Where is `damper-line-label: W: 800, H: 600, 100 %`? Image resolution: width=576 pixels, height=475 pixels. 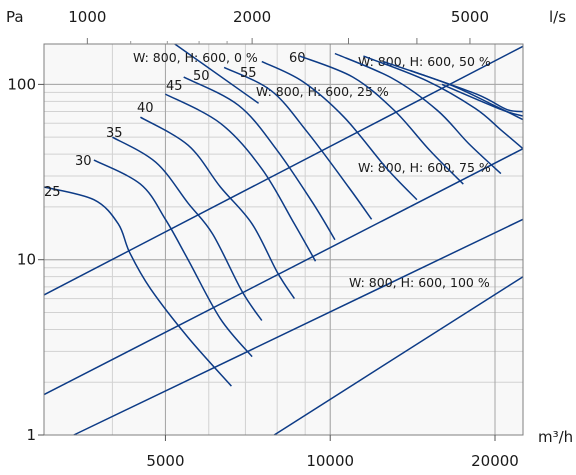 damper-line-label: W: 800, H: 600, 100 % is located at coordinates (419, 282).